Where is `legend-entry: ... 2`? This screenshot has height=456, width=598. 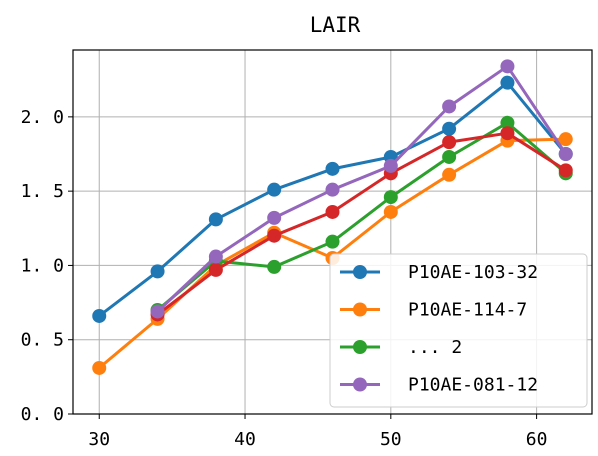 legend-entry: ... 2 is located at coordinates (401, 347).